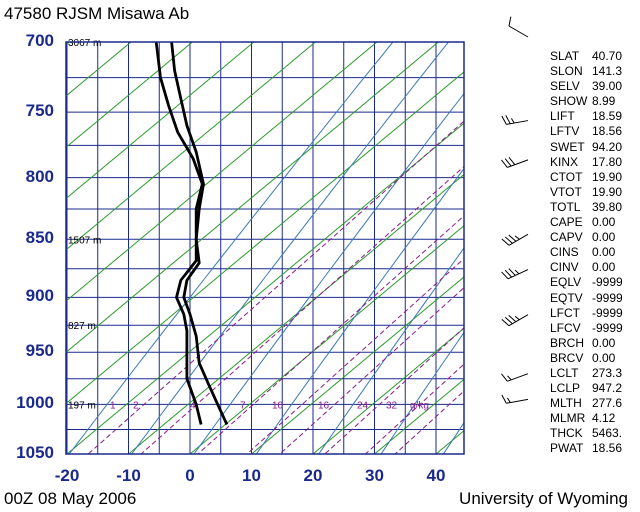 The height and width of the screenshot is (512, 640). Describe the element at coordinates (586, 147) in the screenshot. I see `index-row: SWET 94.20` at that location.